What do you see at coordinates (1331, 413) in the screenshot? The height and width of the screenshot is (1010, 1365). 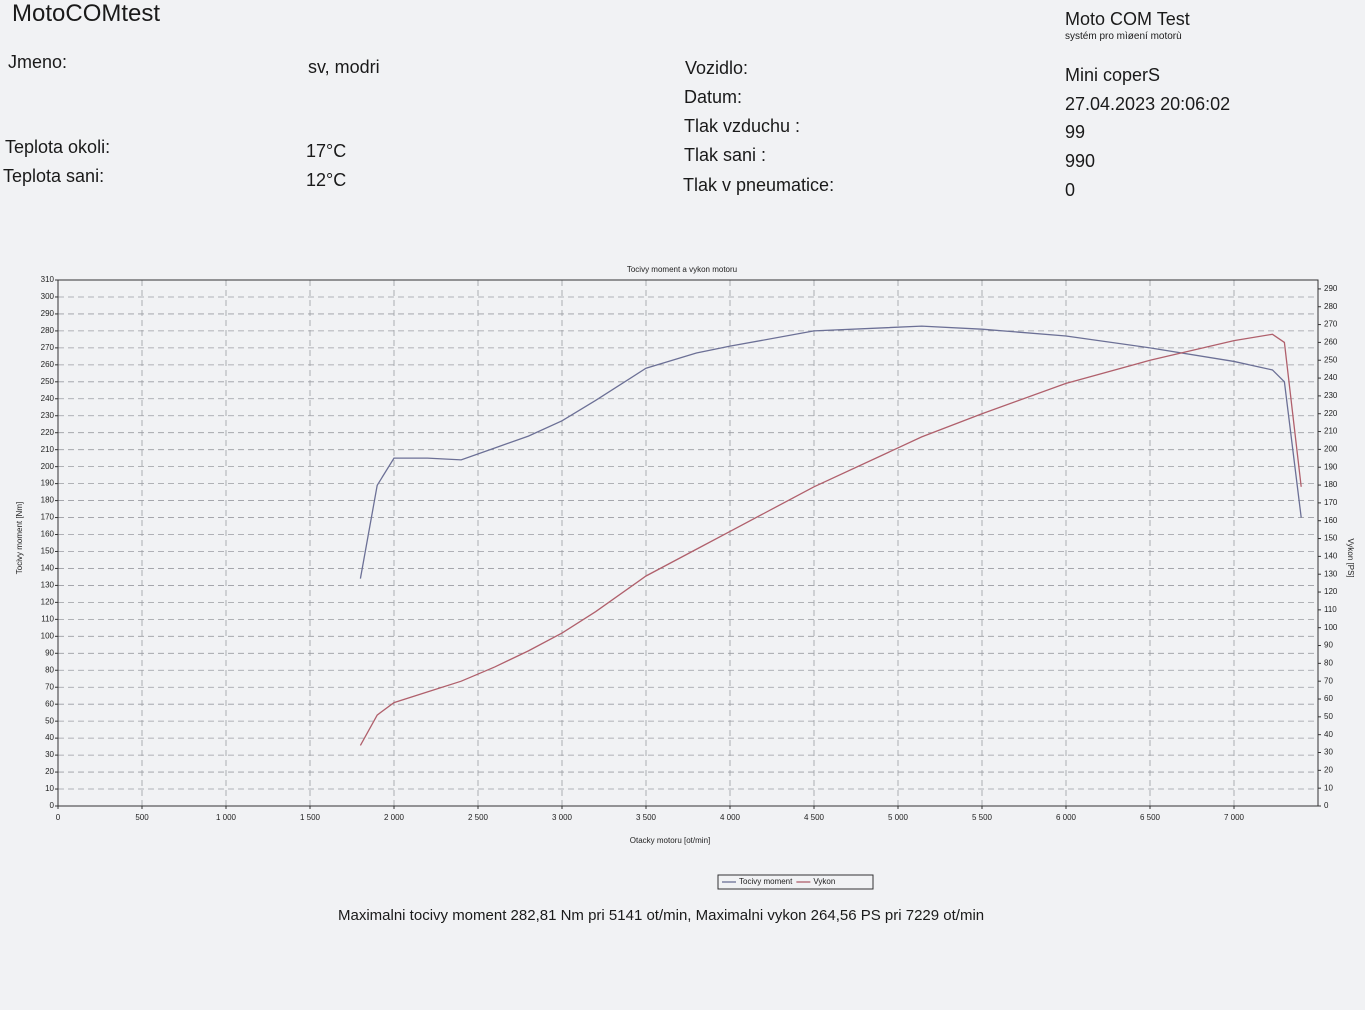 I see `y2-tick-label: 220` at bounding box center [1331, 413].